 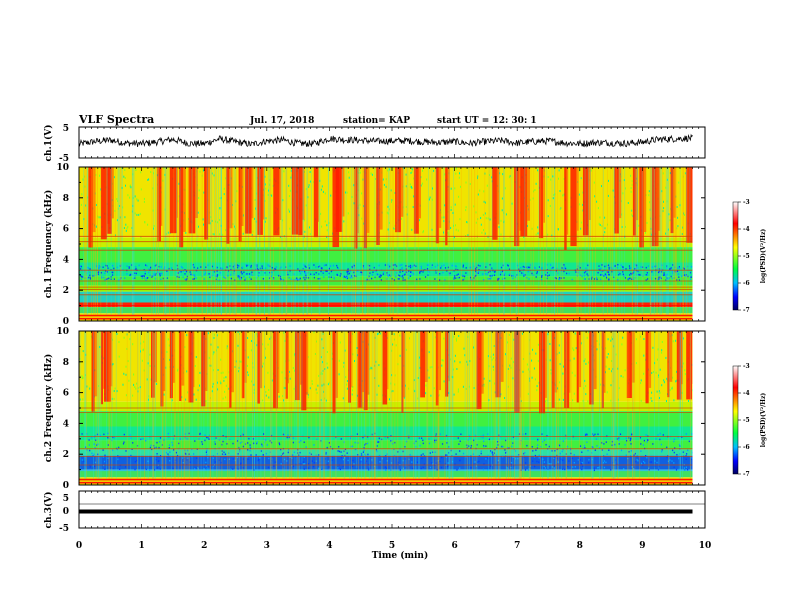 I want to click on xtick-label: 5, so click(x=392, y=546).